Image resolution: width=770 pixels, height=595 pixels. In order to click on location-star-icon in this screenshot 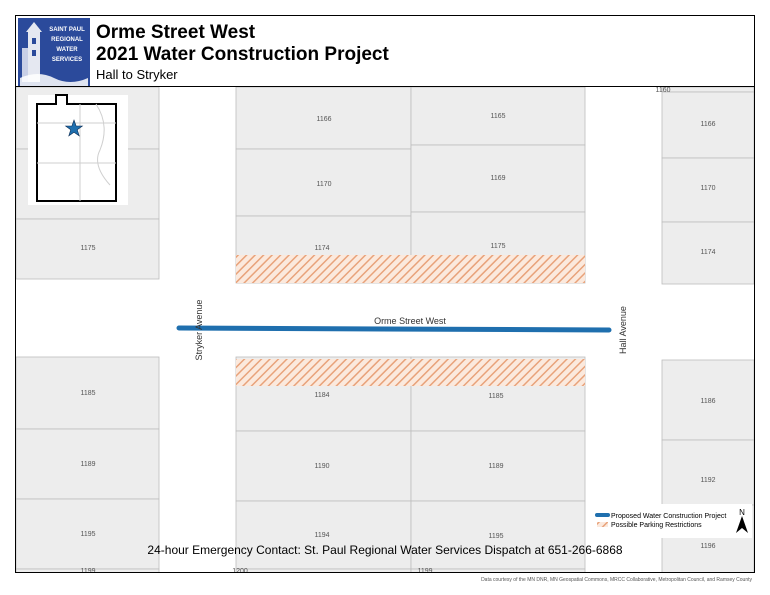, I will do `click(74, 128)`.